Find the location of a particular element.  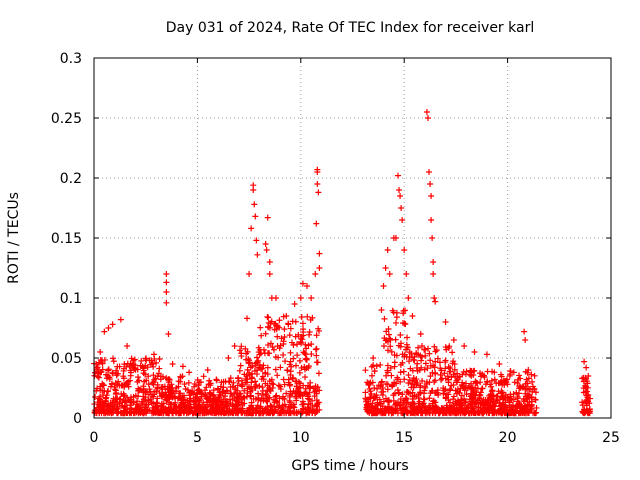

y-tick-label: 0.15 is located at coordinates (66, 239).